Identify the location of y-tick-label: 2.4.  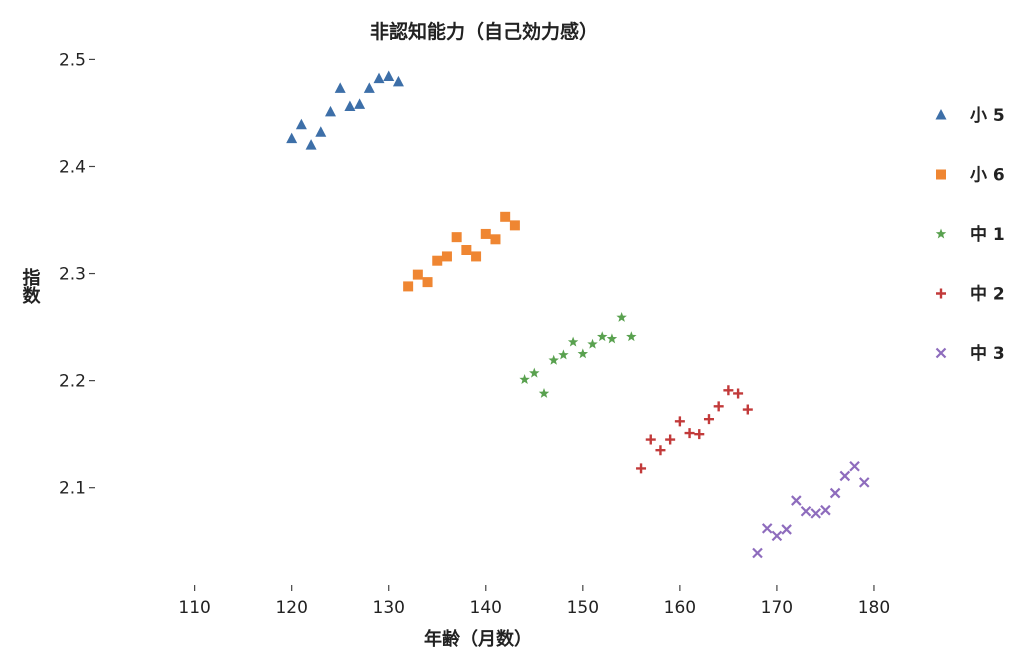
(72, 167).